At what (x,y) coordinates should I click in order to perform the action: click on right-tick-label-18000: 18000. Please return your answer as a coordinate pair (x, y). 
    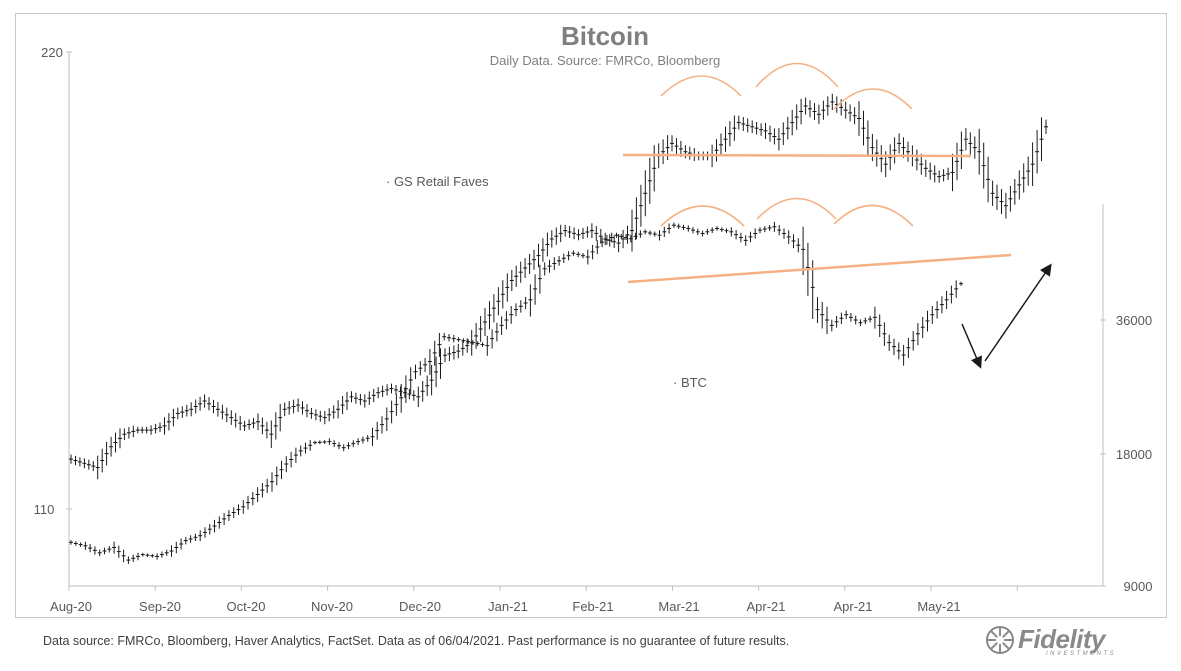
    Looking at the image, I should click on (1134, 454).